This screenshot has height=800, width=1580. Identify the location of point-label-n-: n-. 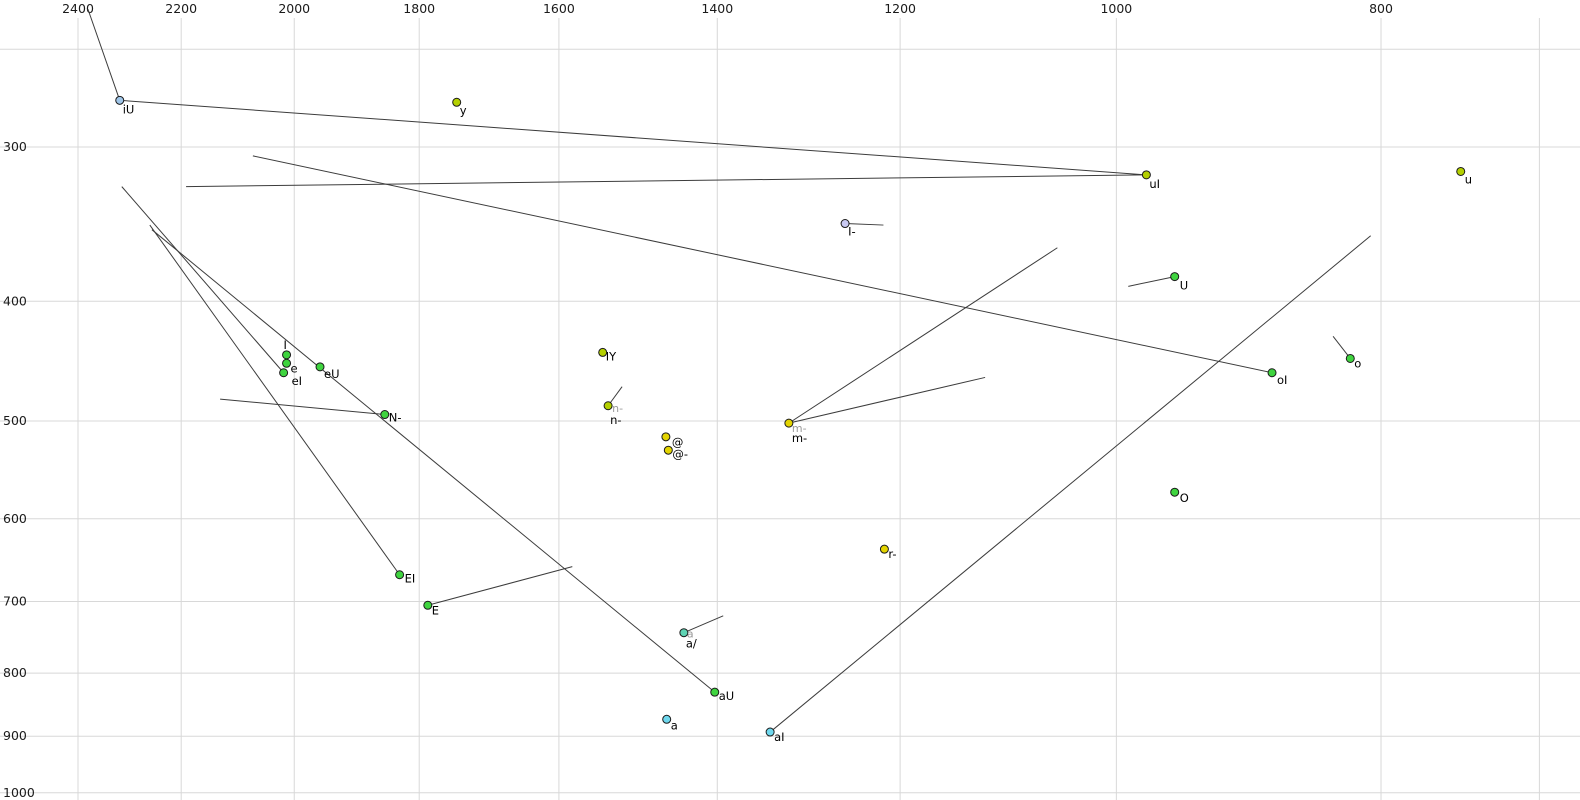
(615, 420).